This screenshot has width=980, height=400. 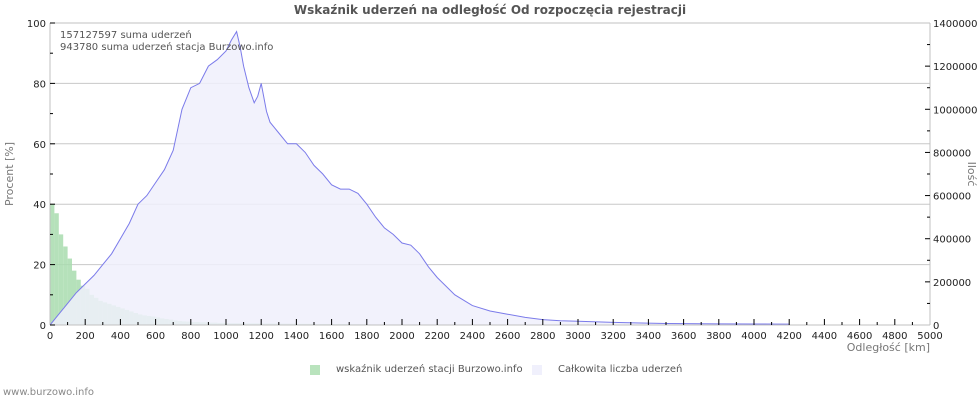 What do you see at coordinates (788, 336) in the screenshot?
I see `x-tick-label: 4200` at bounding box center [788, 336].